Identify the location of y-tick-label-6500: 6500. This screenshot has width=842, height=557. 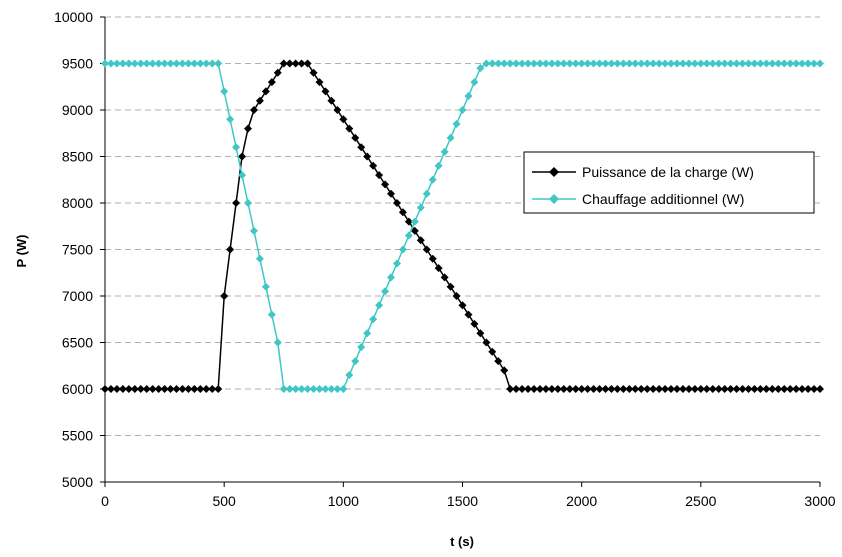
(77, 343).